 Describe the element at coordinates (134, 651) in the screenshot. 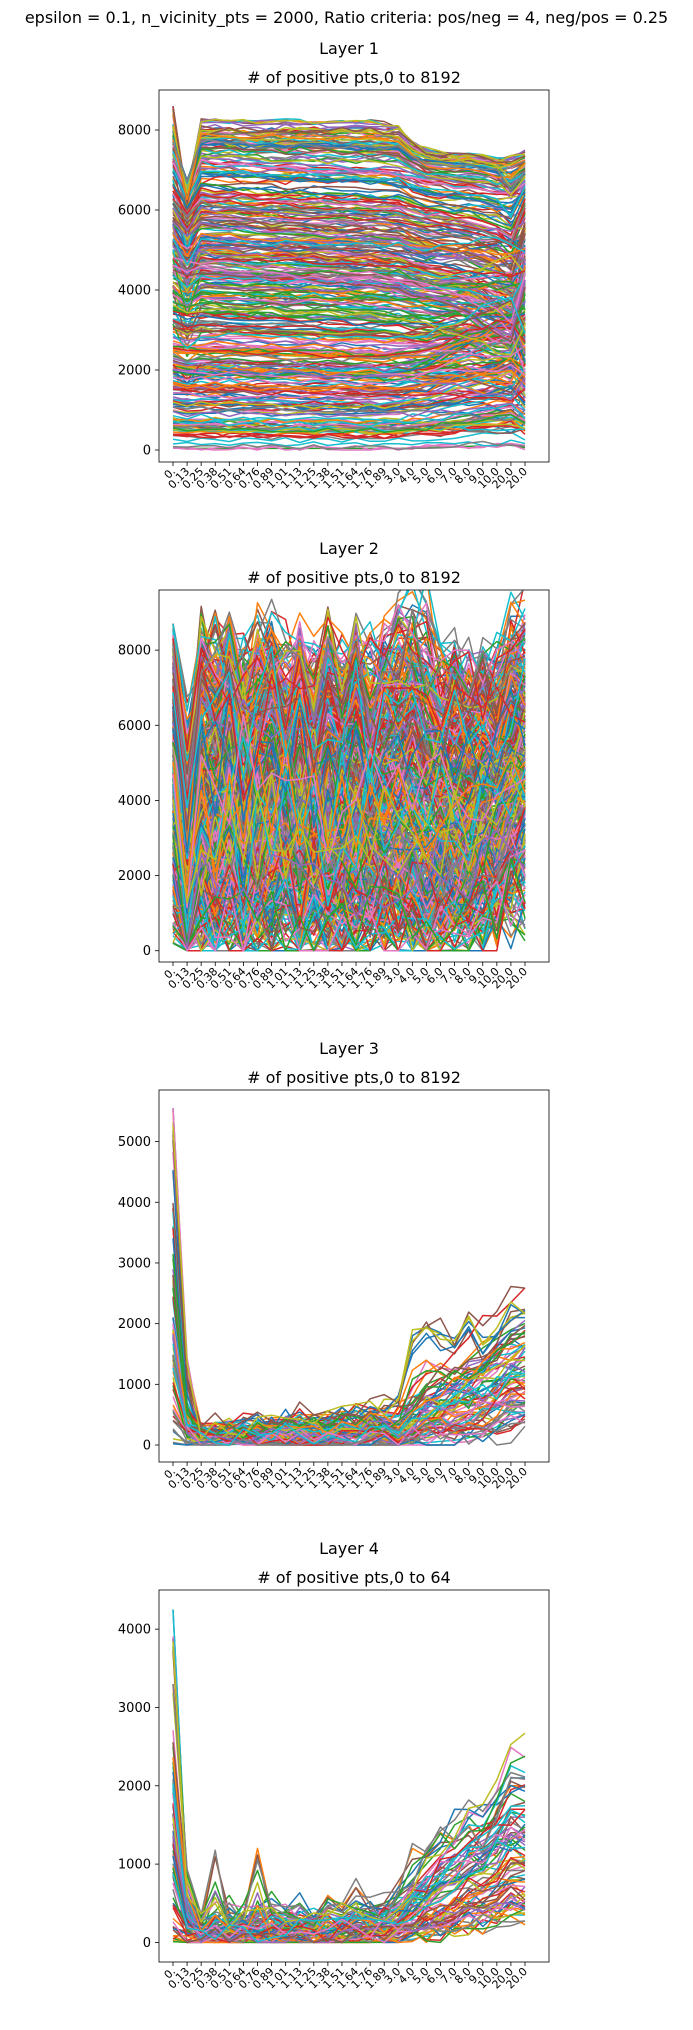

I see `y-tick-label: 8000` at that location.